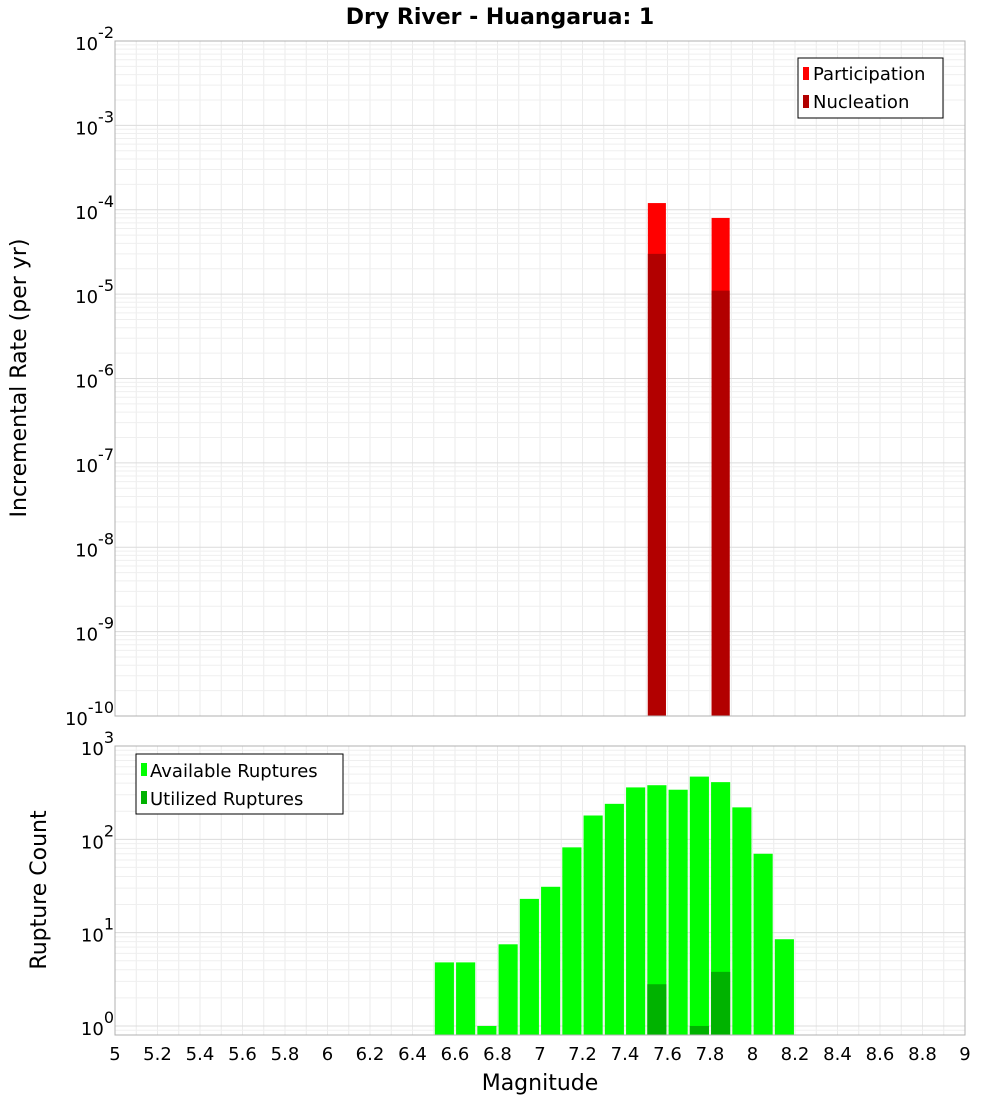 The height and width of the screenshot is (1100, 1000). Describe the element at coordinates (869, 74) in the screenshot. I see `legend-label-participation: Participation` at that location.